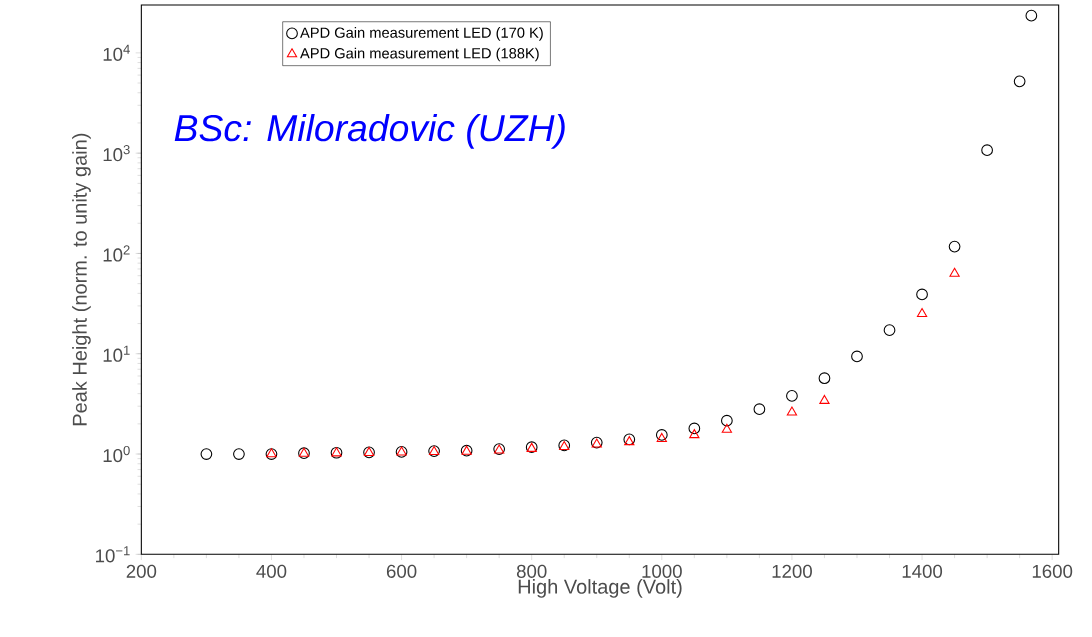  What do you see at coordinates (1052, 571) in the screenshot?
I see `x-tick-label: 1600` at bounding box center [1052, 571].